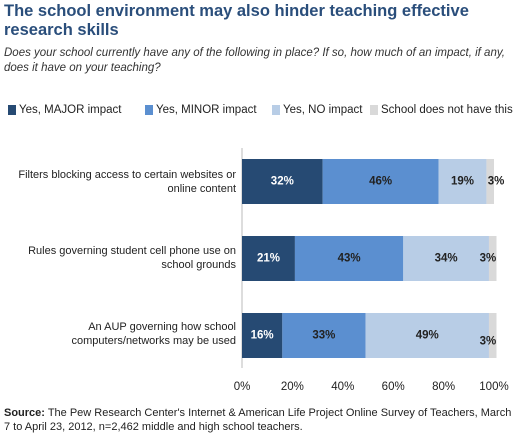 This screenshot has height=438, width=519. What do you see at coordinates (342, 387) in the screenshot?
I see `x-tick-label-2: 40%` at bounding box center [342, 387].